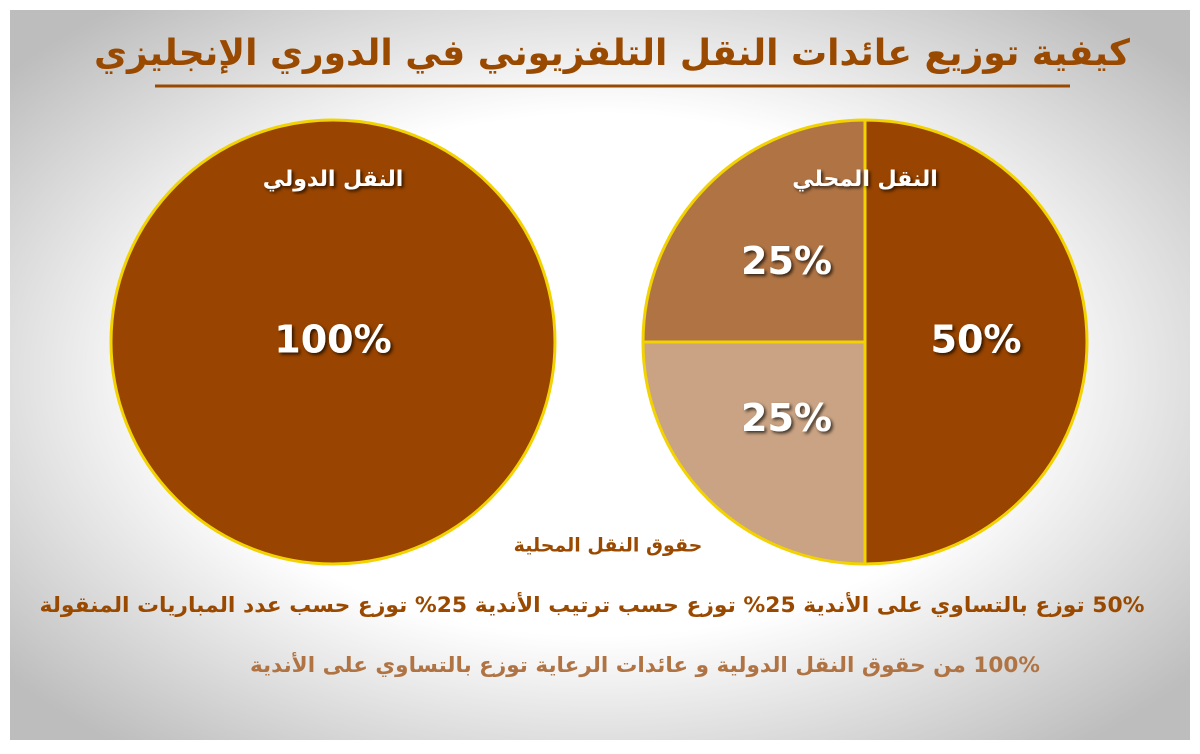 Image resolution: width=1200 pixels, height=754 pixels. I want to click on pie-title: النقل المحلي, so click(865, 179).